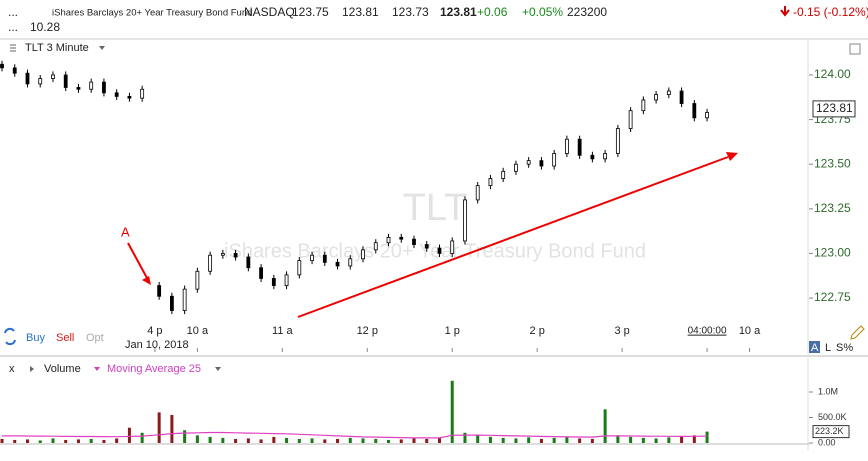  I want to click on close-button: x, so click(12, 369).